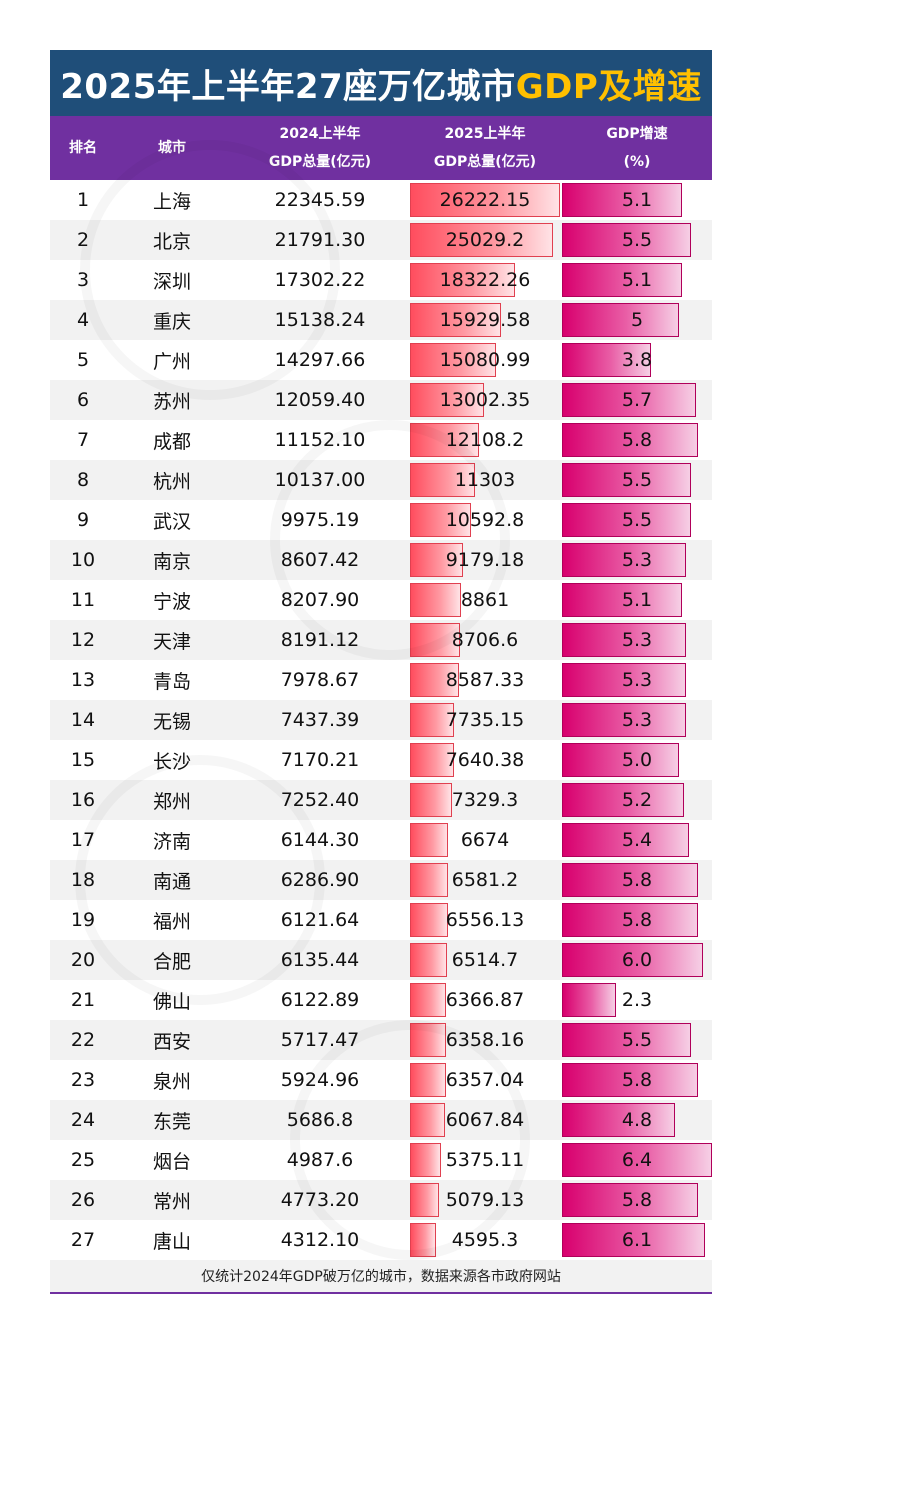 The image size is (900, 1500). I want to click on rank-cell: 10, so click(83, 560).